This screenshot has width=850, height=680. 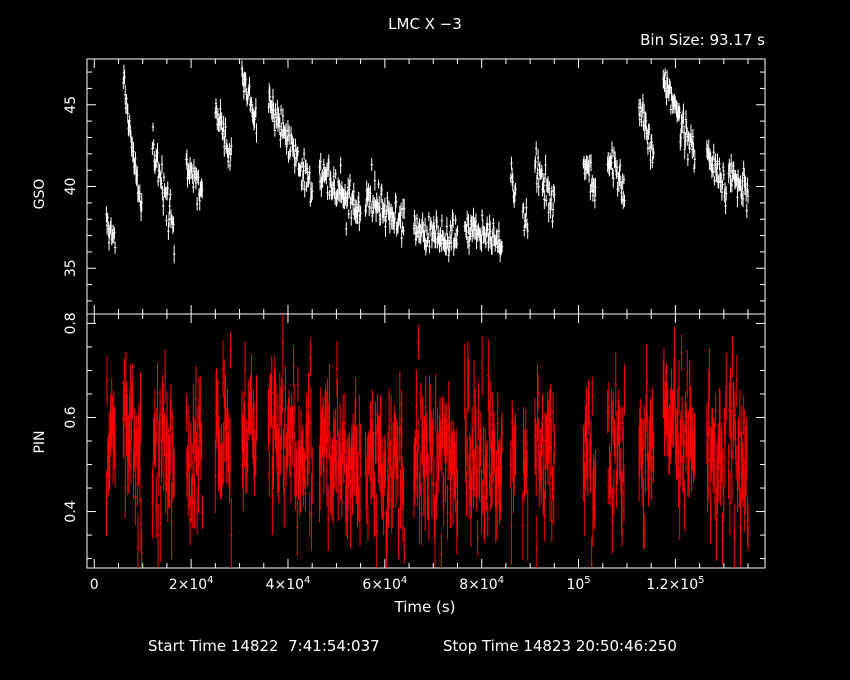 I want to click on x-tick-label: 2×104, so click(x=191, y=584).